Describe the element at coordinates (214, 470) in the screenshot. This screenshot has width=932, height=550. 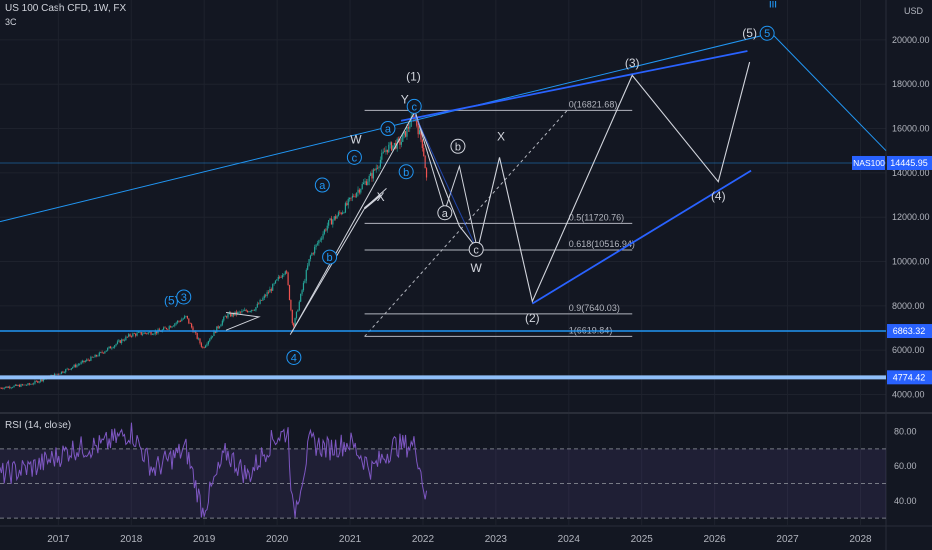
I see `rsi-line` at that location.